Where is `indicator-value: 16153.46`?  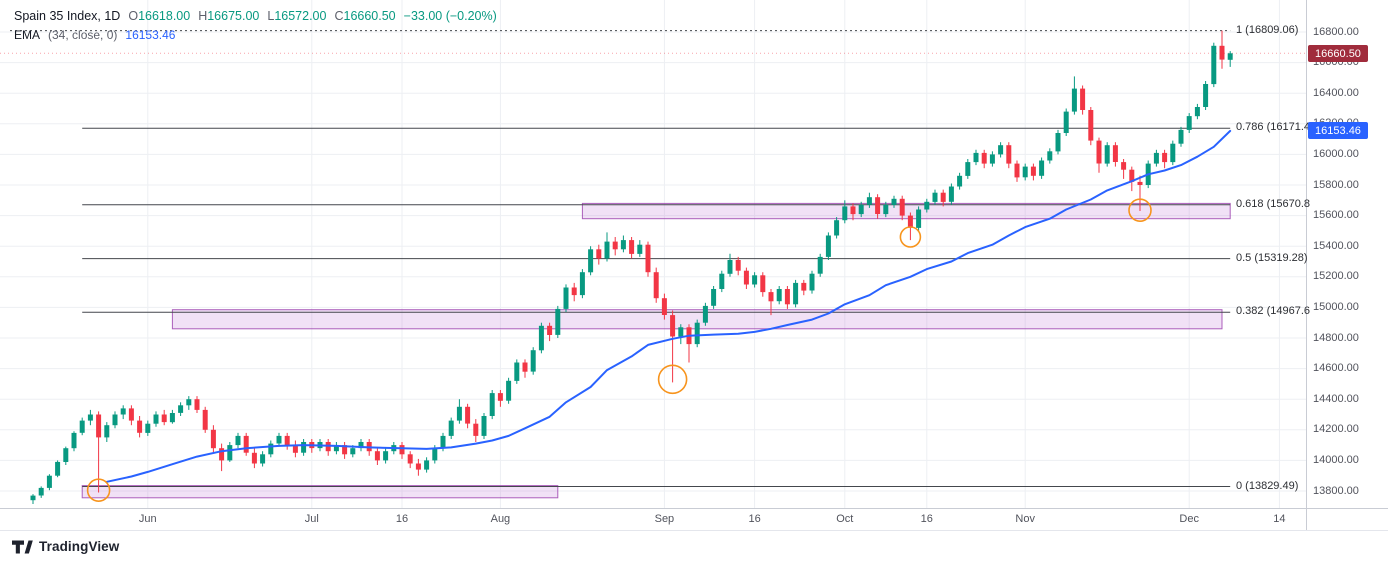 indicator-value: 16153.46 is located at coordinates (150, 34).